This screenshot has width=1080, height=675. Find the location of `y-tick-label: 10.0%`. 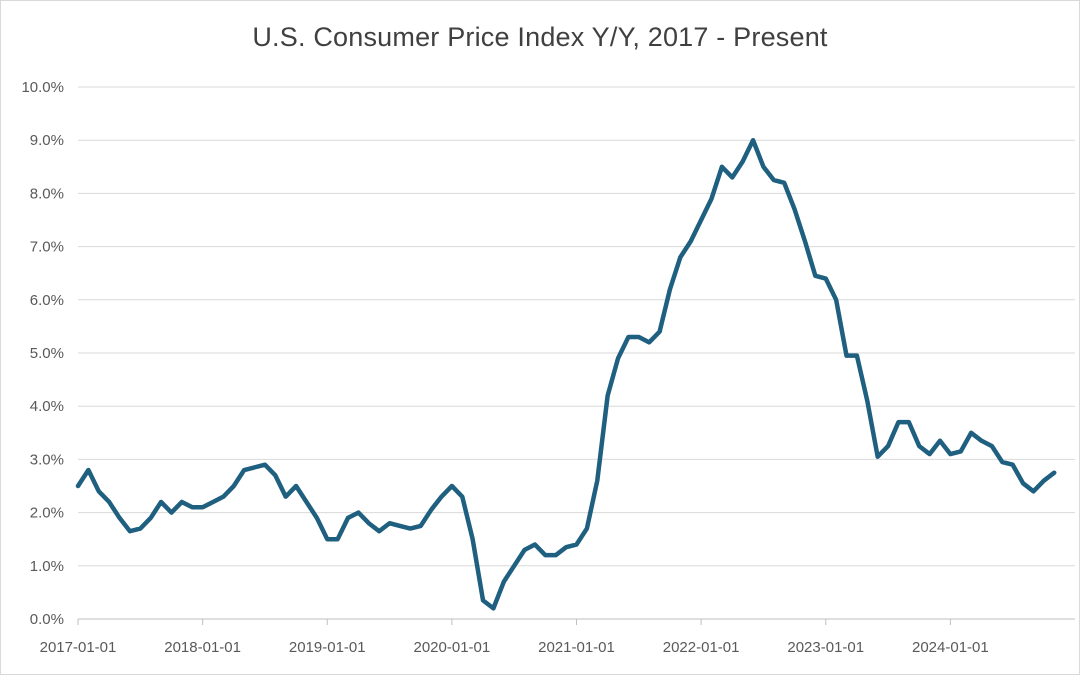

y-tick-label: 10.0% is located at coordinates (42, 87).